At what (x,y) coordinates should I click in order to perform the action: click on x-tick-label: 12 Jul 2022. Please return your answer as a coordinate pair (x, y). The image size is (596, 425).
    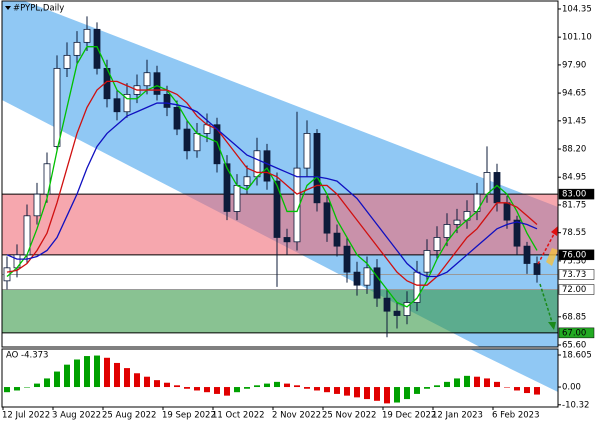
    Looking at the image, I should click on (26, 416).